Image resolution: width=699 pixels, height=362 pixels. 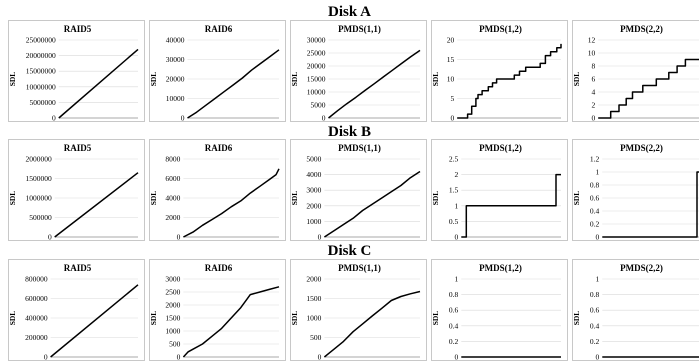 I want to click on disk-c-raid6-series-line, so click(x=231, y=322).